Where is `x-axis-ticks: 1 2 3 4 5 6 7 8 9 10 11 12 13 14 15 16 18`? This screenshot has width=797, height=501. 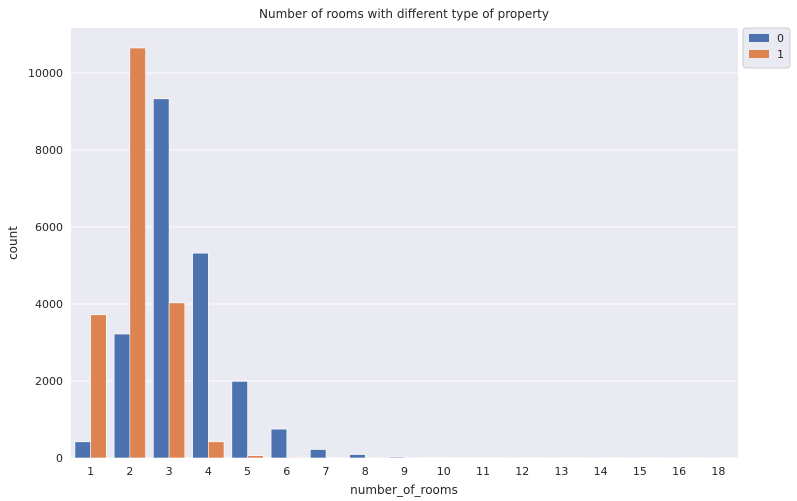 x-axis-ticks: 1 2 3 4 5 6 7 8 9 10 11 12 13 14 15 16 18 is located at coordinates (406, 471).